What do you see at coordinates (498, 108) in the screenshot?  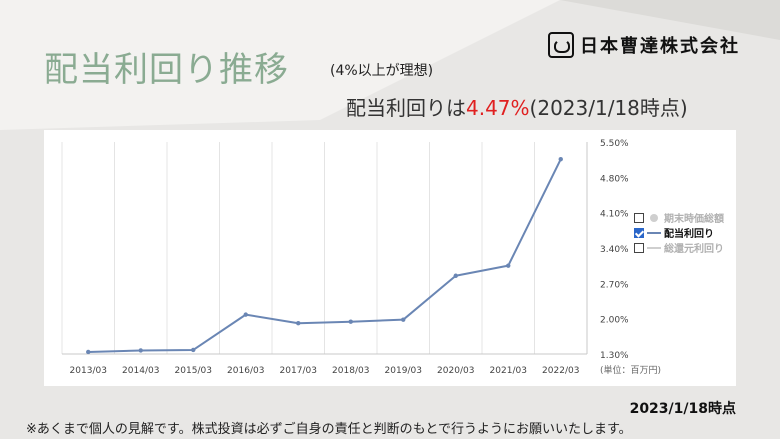 I see `yield-value: 4.47%` at bounding box center [498, 108].